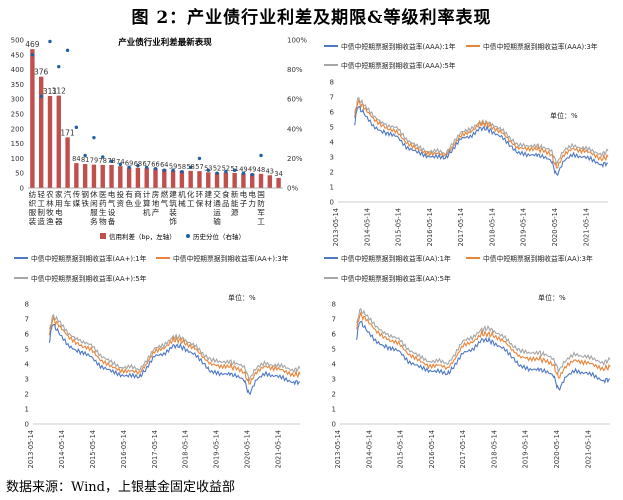  I want to click on y-left-tick-label: 50, so click(19, 174).